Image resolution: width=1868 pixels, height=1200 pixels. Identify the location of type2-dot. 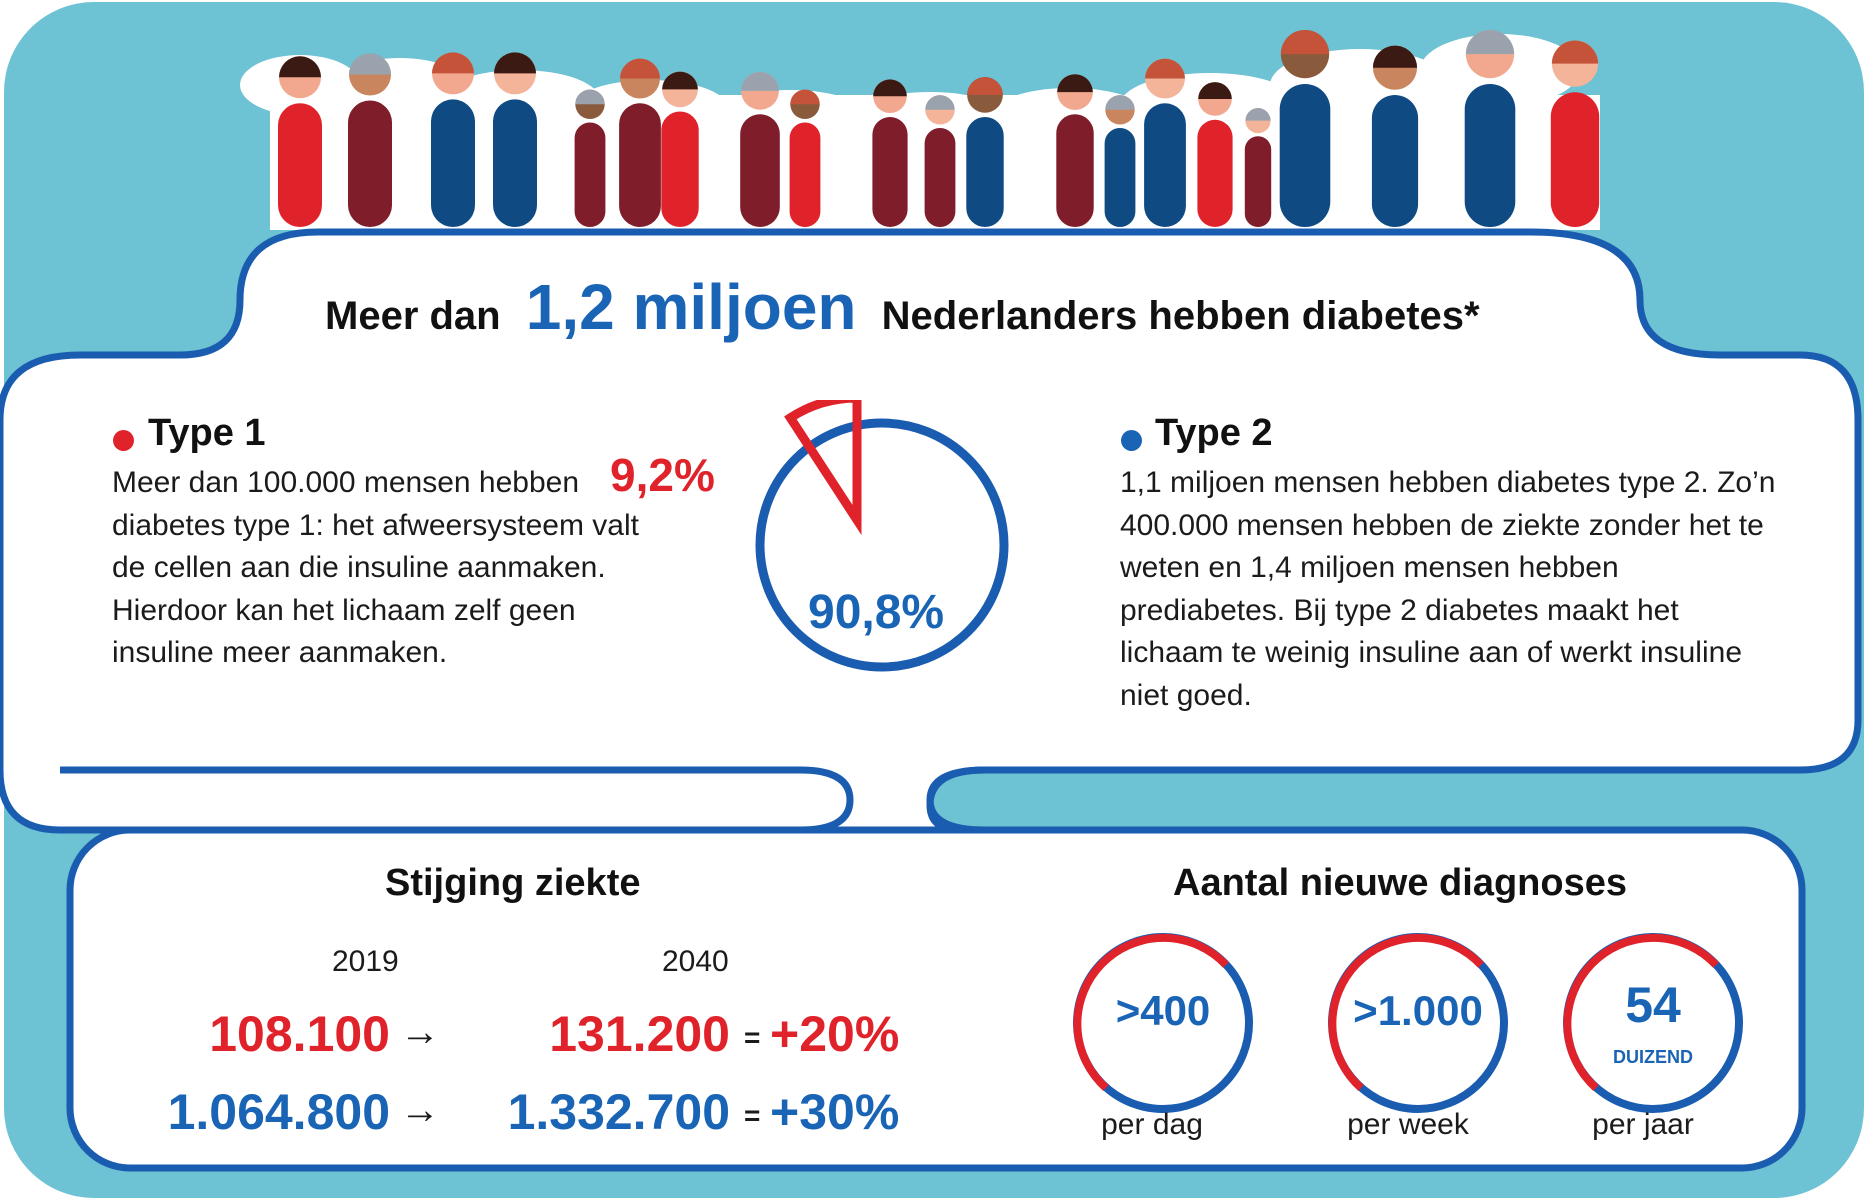
(1131, 440).